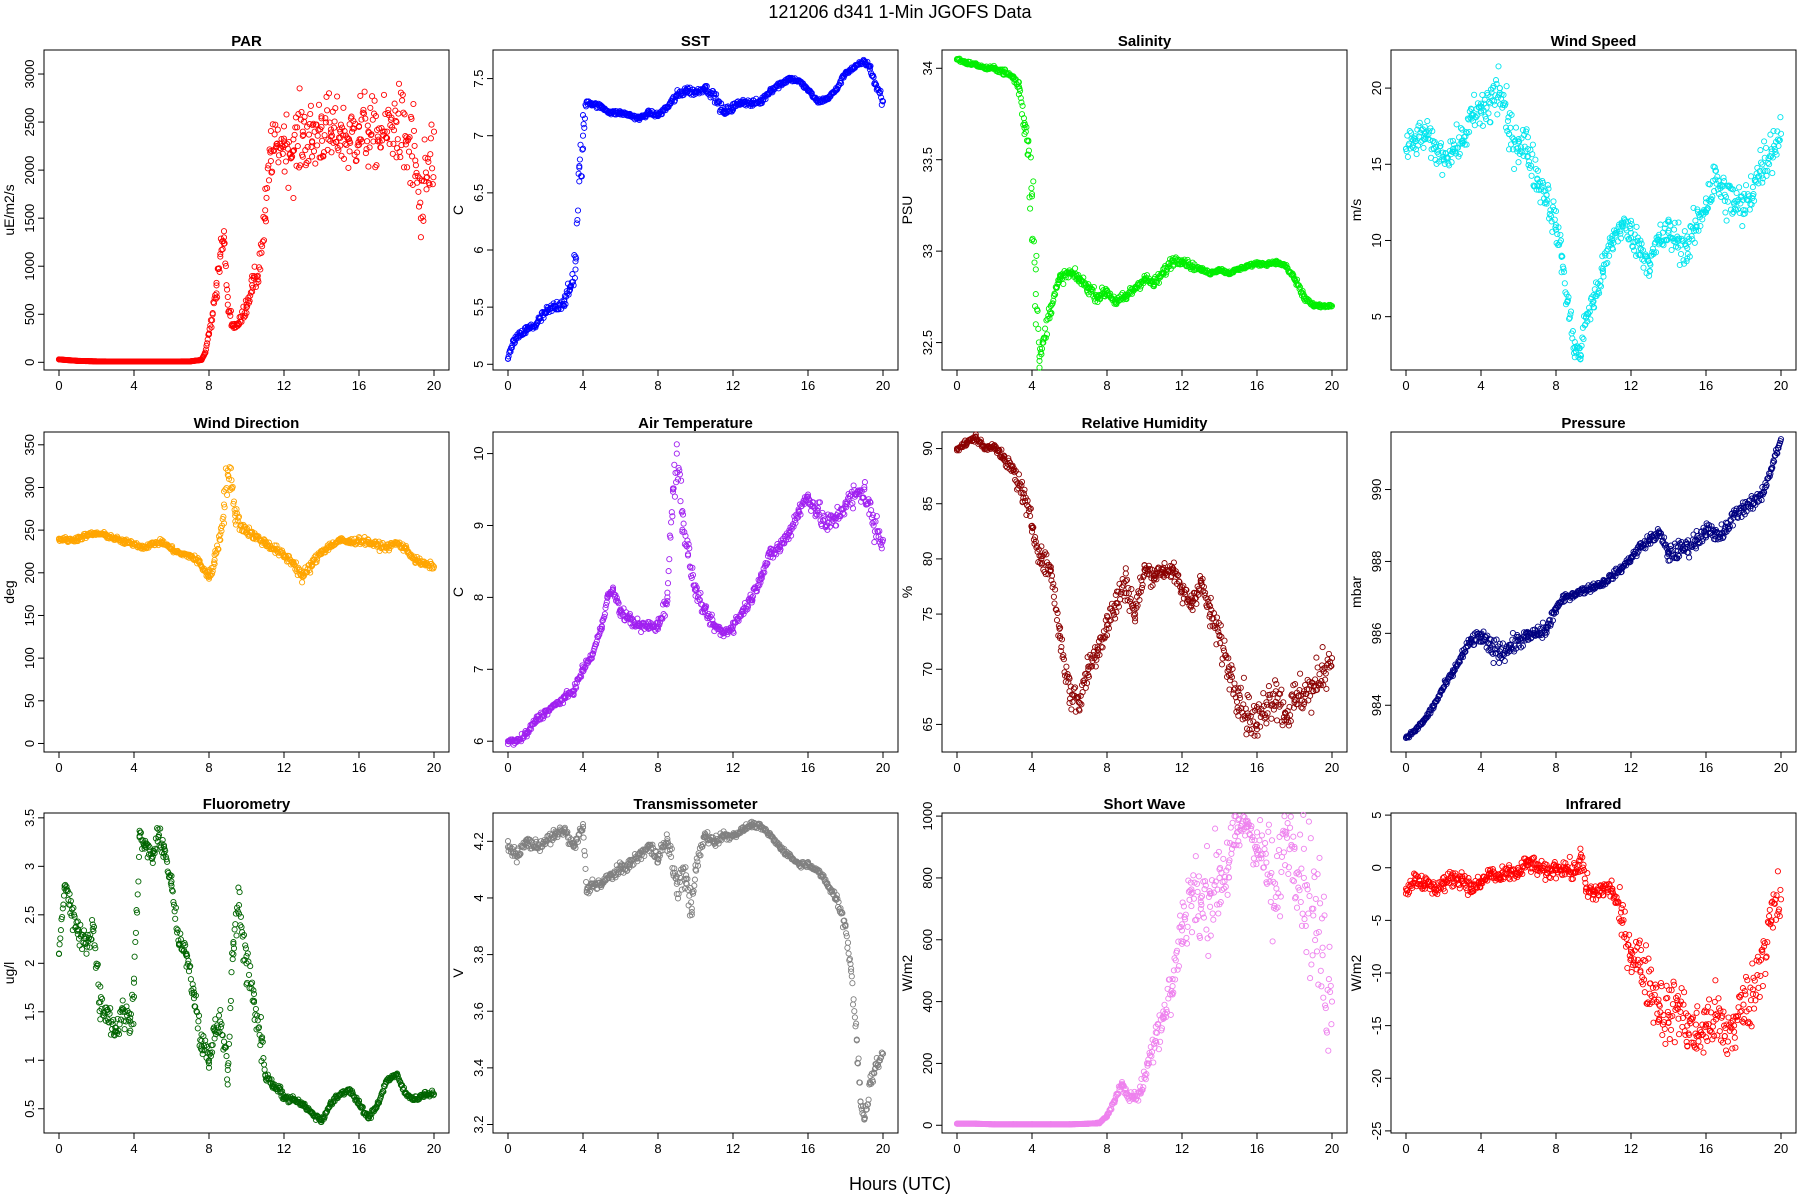 This screenshot has height=1200, width=1800. What do you see at coordinates (1593, 423) in the screenshot?
I see `panel-title: Pressure` at bounding box center [1593, 423].